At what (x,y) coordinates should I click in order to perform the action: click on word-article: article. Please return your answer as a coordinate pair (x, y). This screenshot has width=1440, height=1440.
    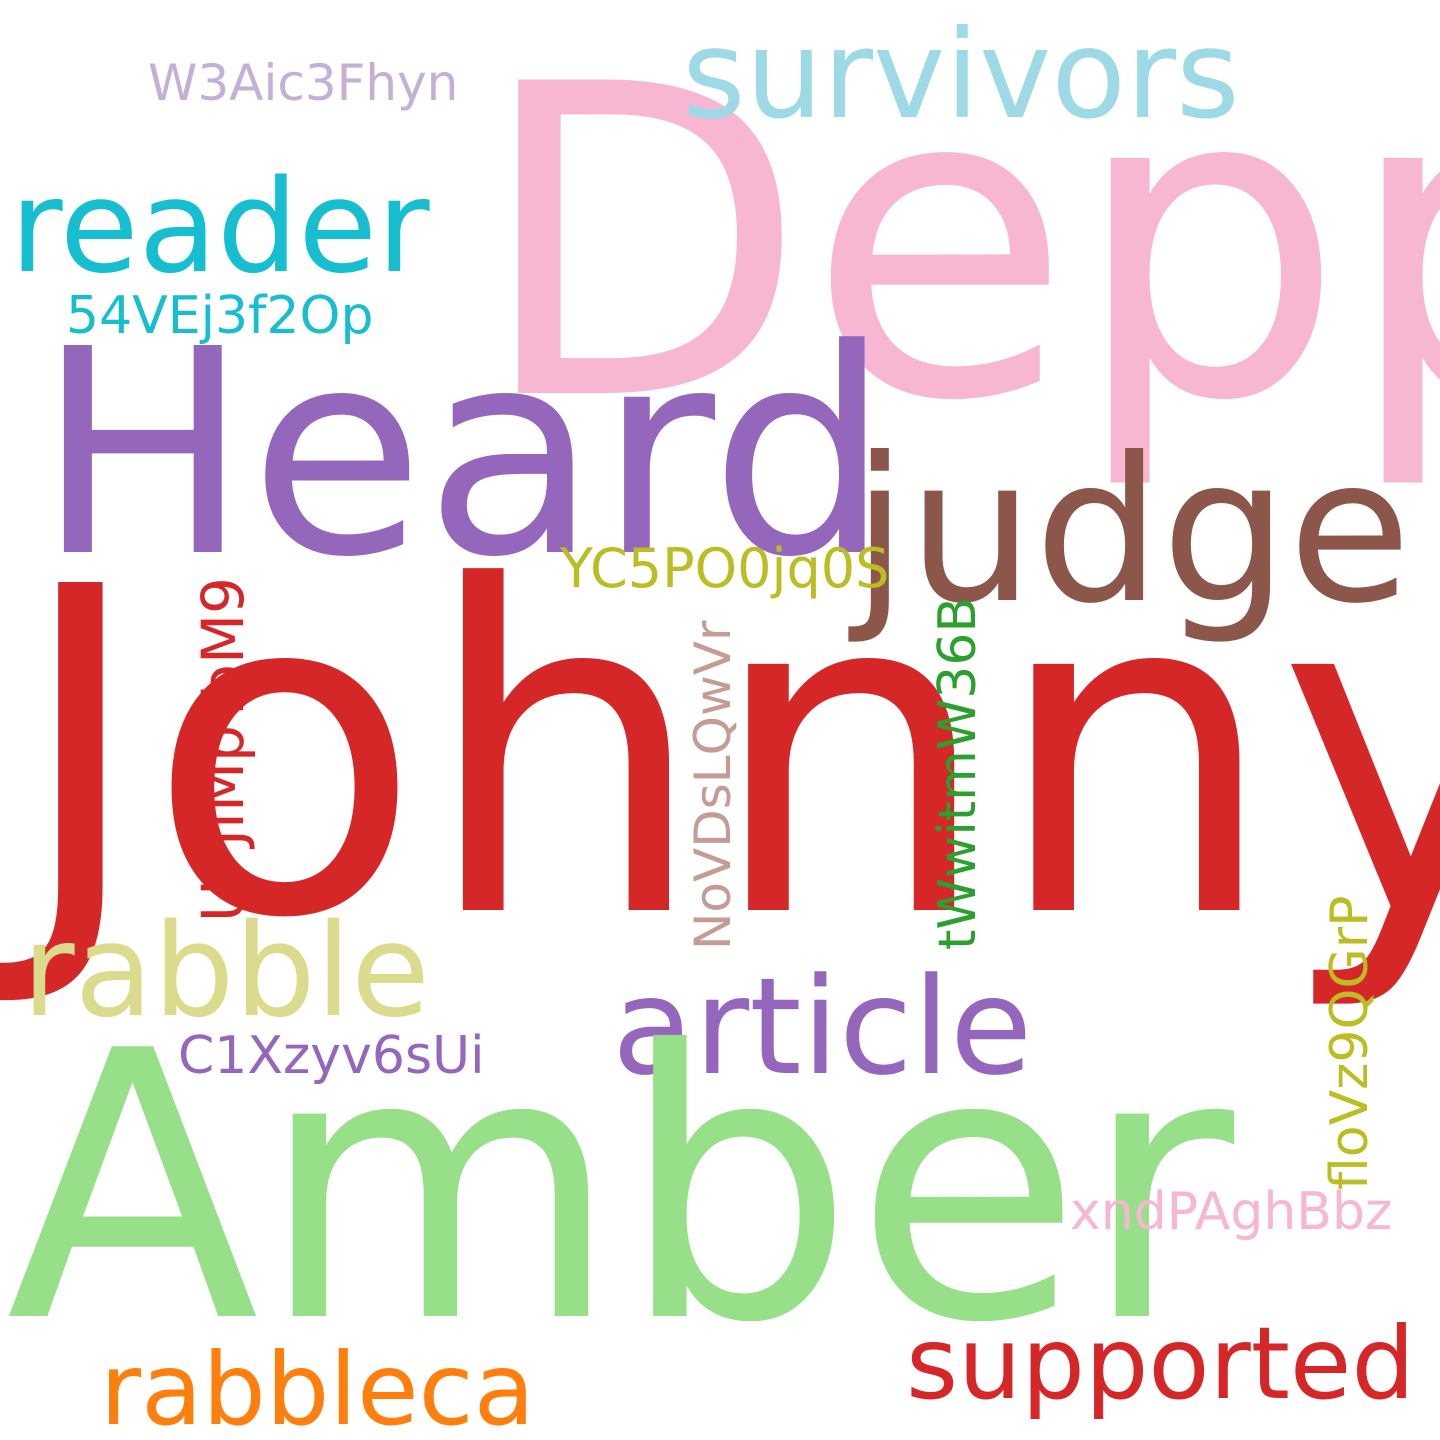
    Looking at the image, I should click on (822, 1027).